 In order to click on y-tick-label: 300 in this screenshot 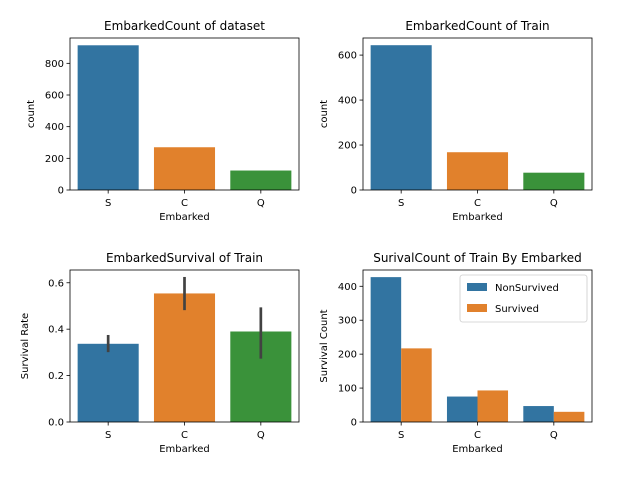, I will do `click(347, 321)`.